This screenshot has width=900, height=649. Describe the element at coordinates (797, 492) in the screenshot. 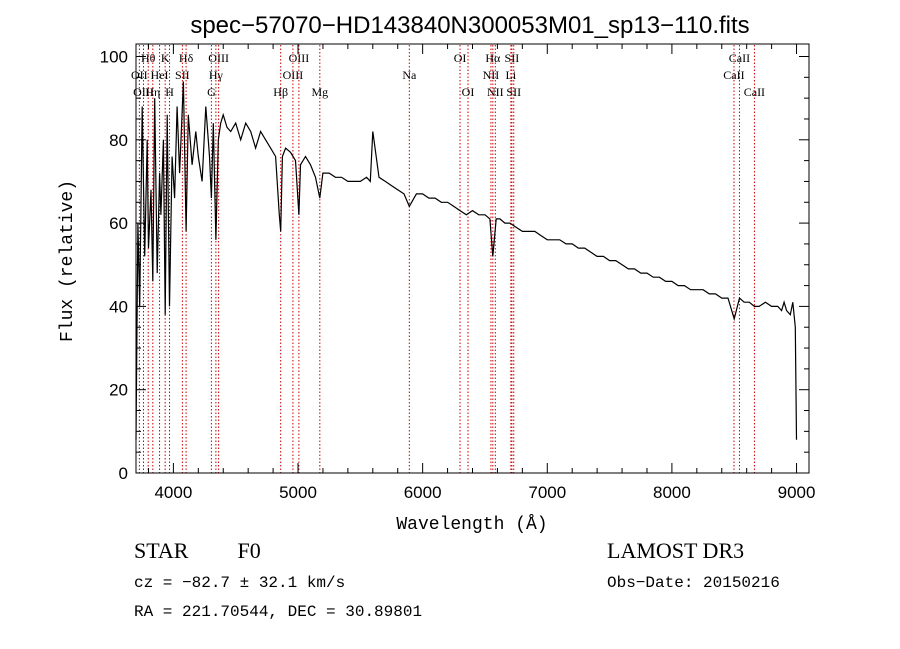

I see `x-tick-label: 9000` at that location.